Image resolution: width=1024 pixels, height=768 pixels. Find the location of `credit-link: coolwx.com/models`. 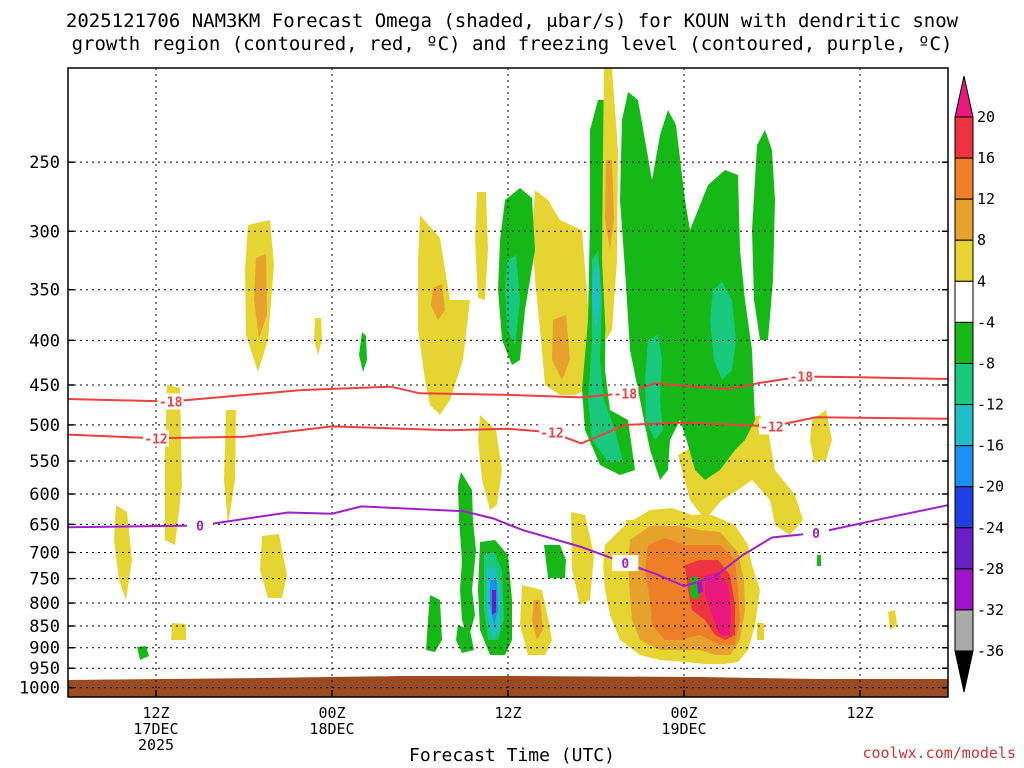

credit-link: coolwx.com/models is located at coordinates (939, 753).